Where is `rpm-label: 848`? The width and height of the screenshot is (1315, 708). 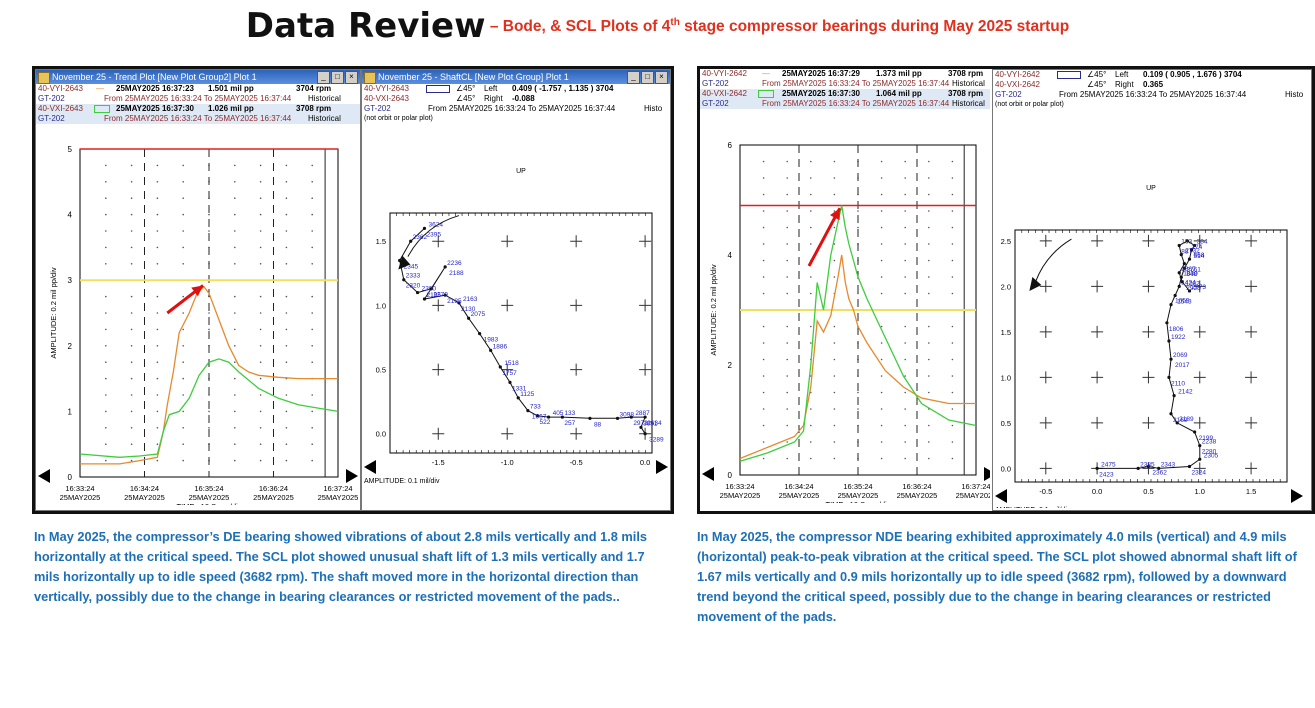
rpm-label: 848 is located at coordinates (1191, 274).